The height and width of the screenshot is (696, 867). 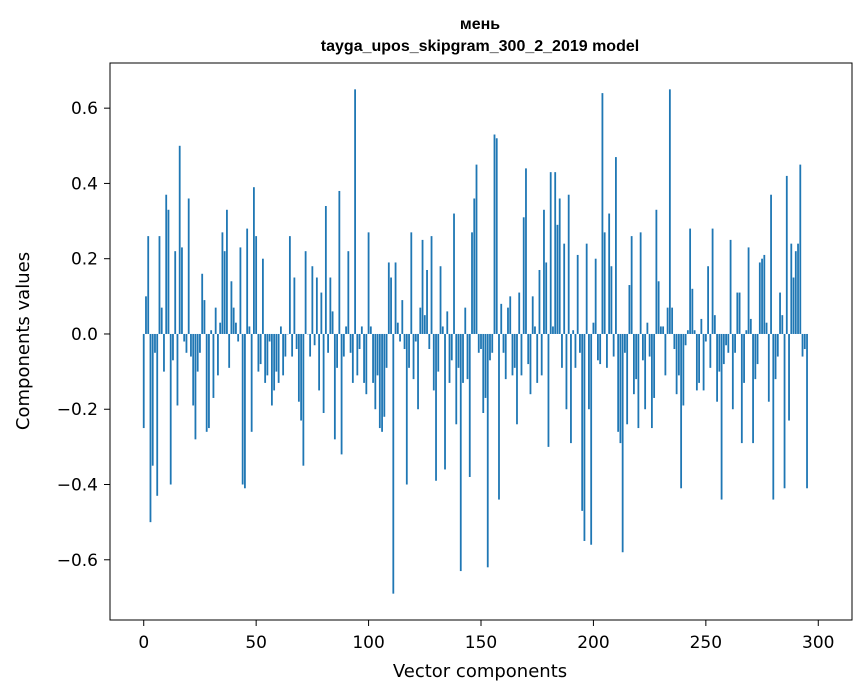 What do you see at coordinates (368, 643) in the screenshot?
I see `x-tick-label: 100` at bounding box center [368, 643].